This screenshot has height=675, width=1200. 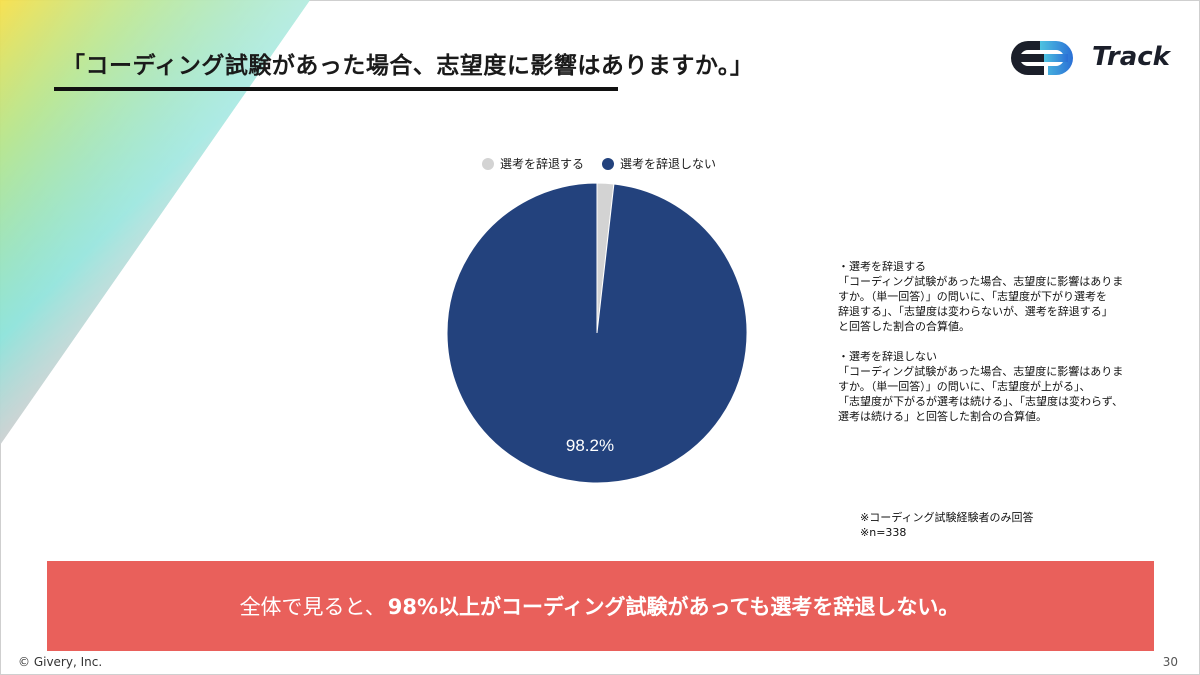 I want to click on pie-chart: 98.2%, so click(x=597, y=333).